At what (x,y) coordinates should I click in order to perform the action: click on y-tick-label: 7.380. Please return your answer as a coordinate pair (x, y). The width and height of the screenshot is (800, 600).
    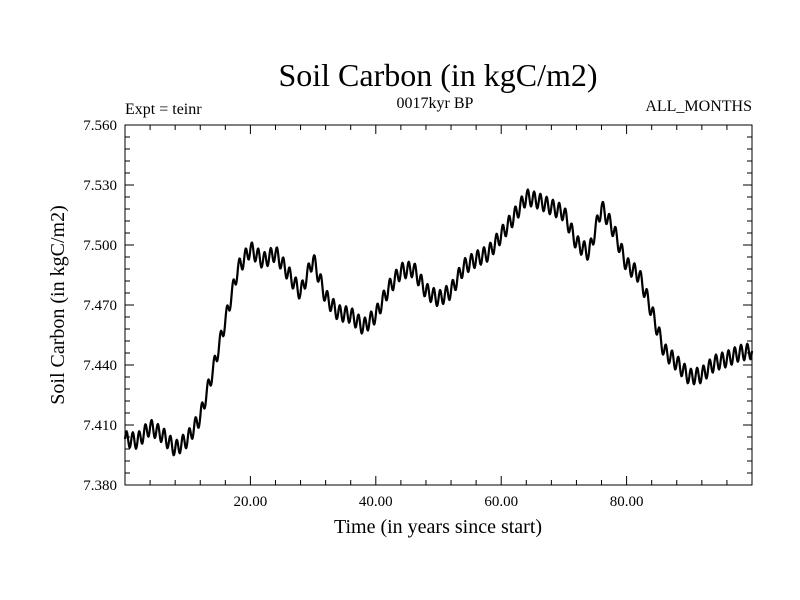
    Looking at the image, I should click on (100, 486).